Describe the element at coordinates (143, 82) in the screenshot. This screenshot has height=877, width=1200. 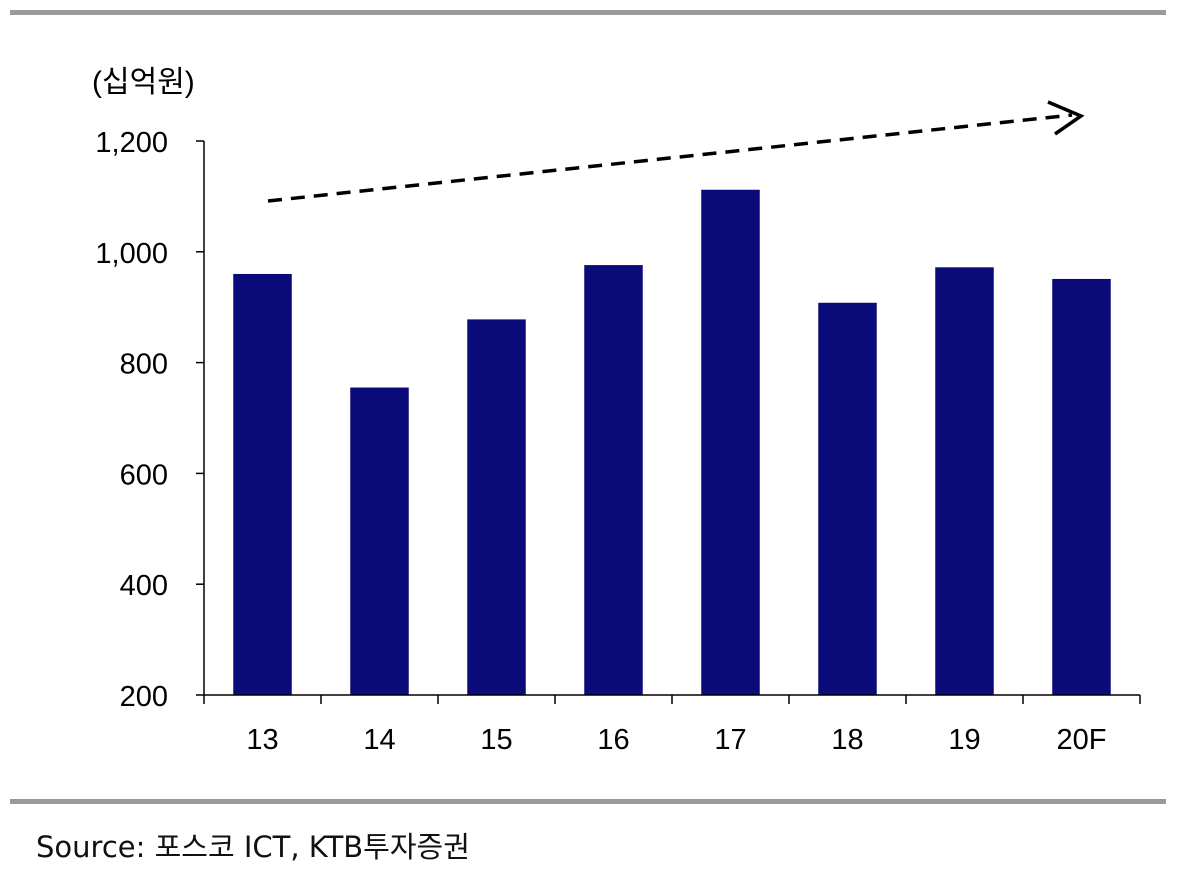
I see `unit-label: (십억원)` at that location.